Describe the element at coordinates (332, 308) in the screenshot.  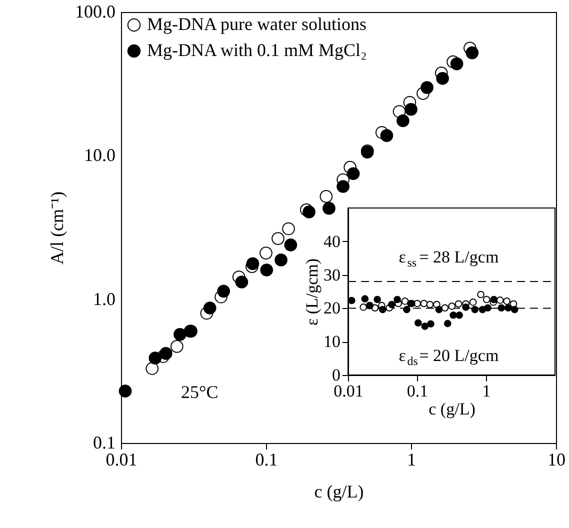
I see `y-tick-label: 20` at that location.